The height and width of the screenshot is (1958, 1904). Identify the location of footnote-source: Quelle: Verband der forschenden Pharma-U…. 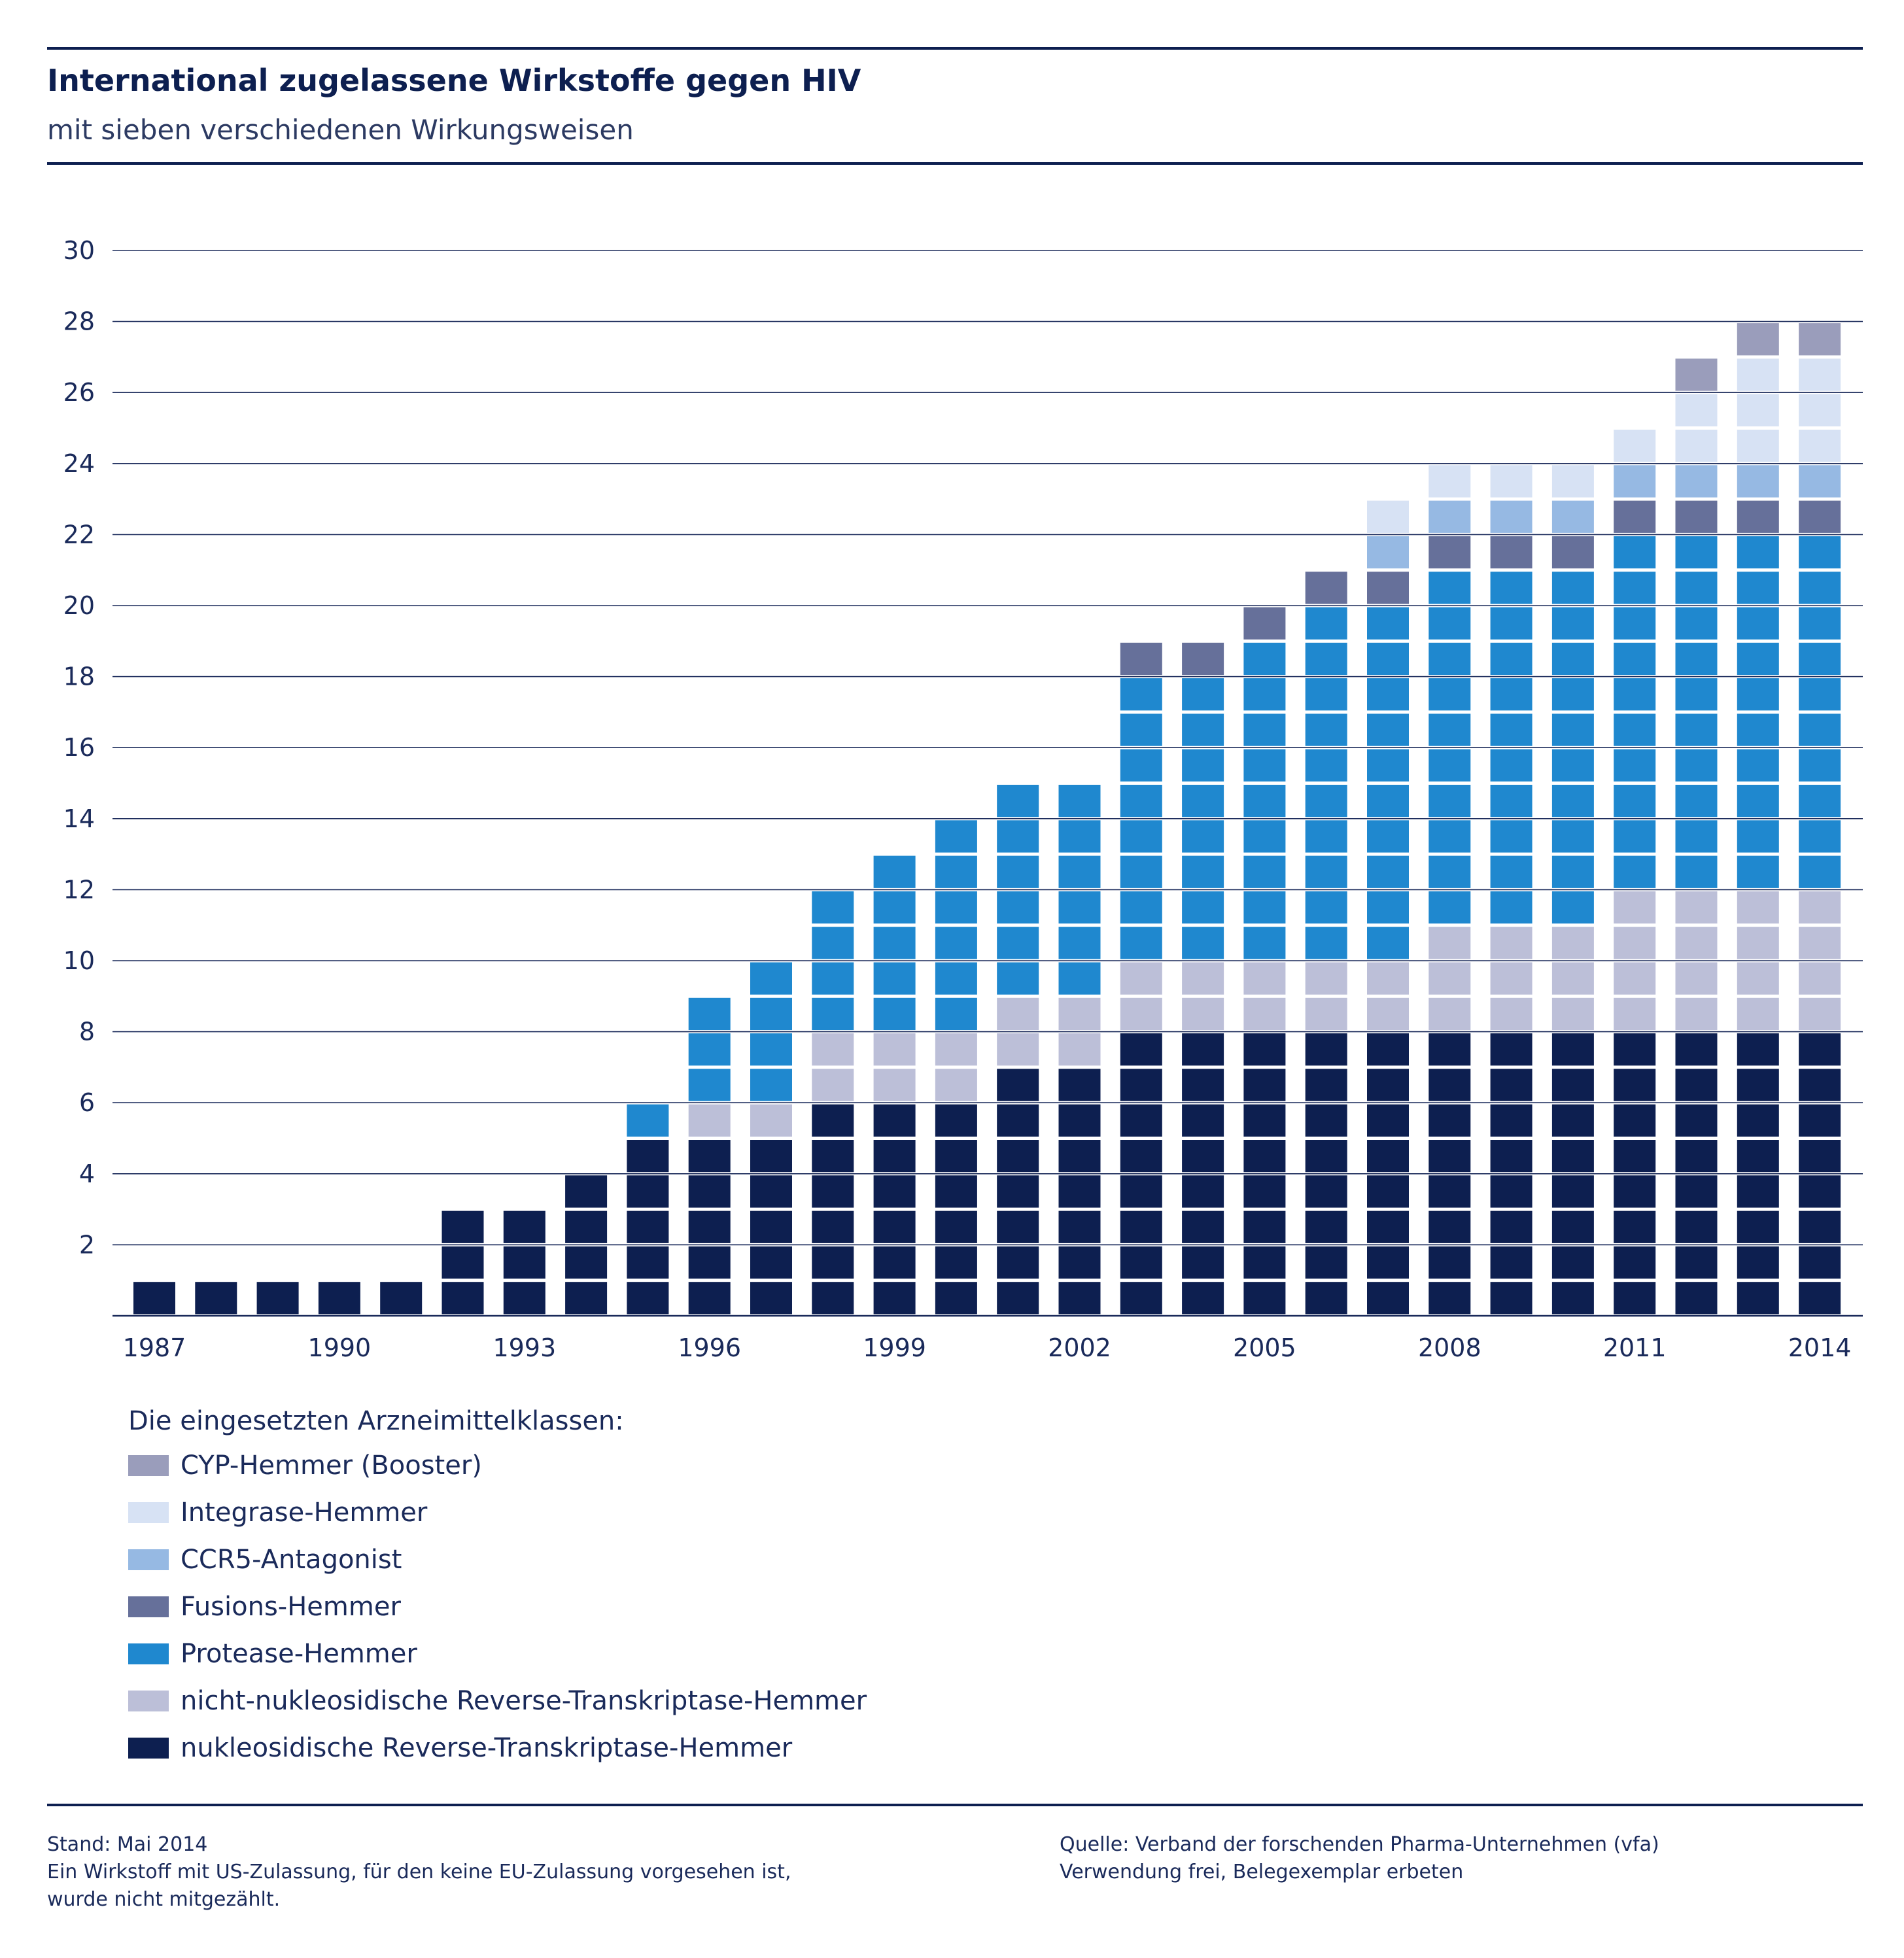
(1359, 1844).